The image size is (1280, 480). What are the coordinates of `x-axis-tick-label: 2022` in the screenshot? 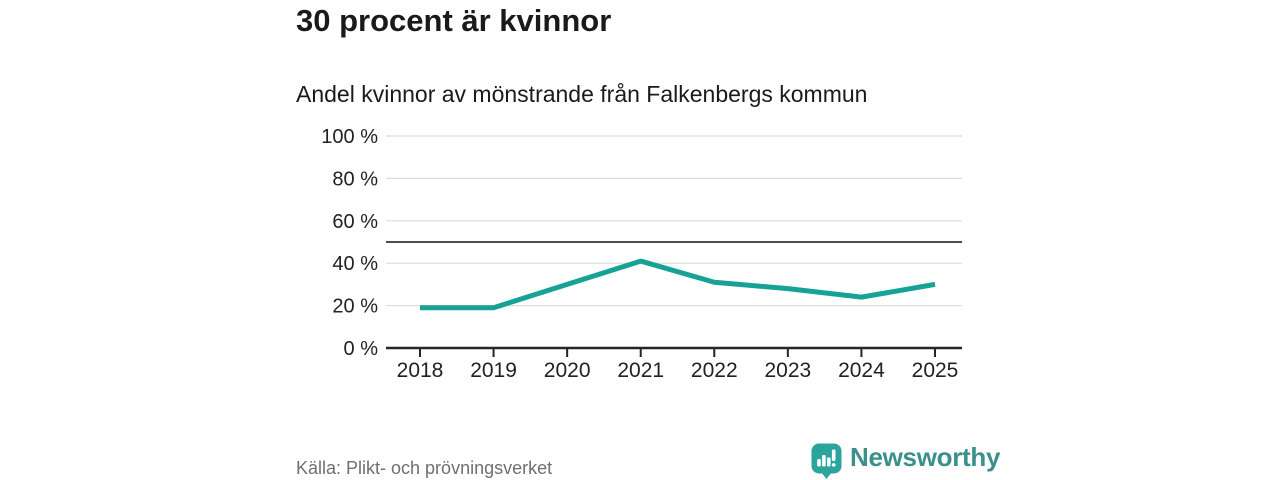 It's located at (714, 370).